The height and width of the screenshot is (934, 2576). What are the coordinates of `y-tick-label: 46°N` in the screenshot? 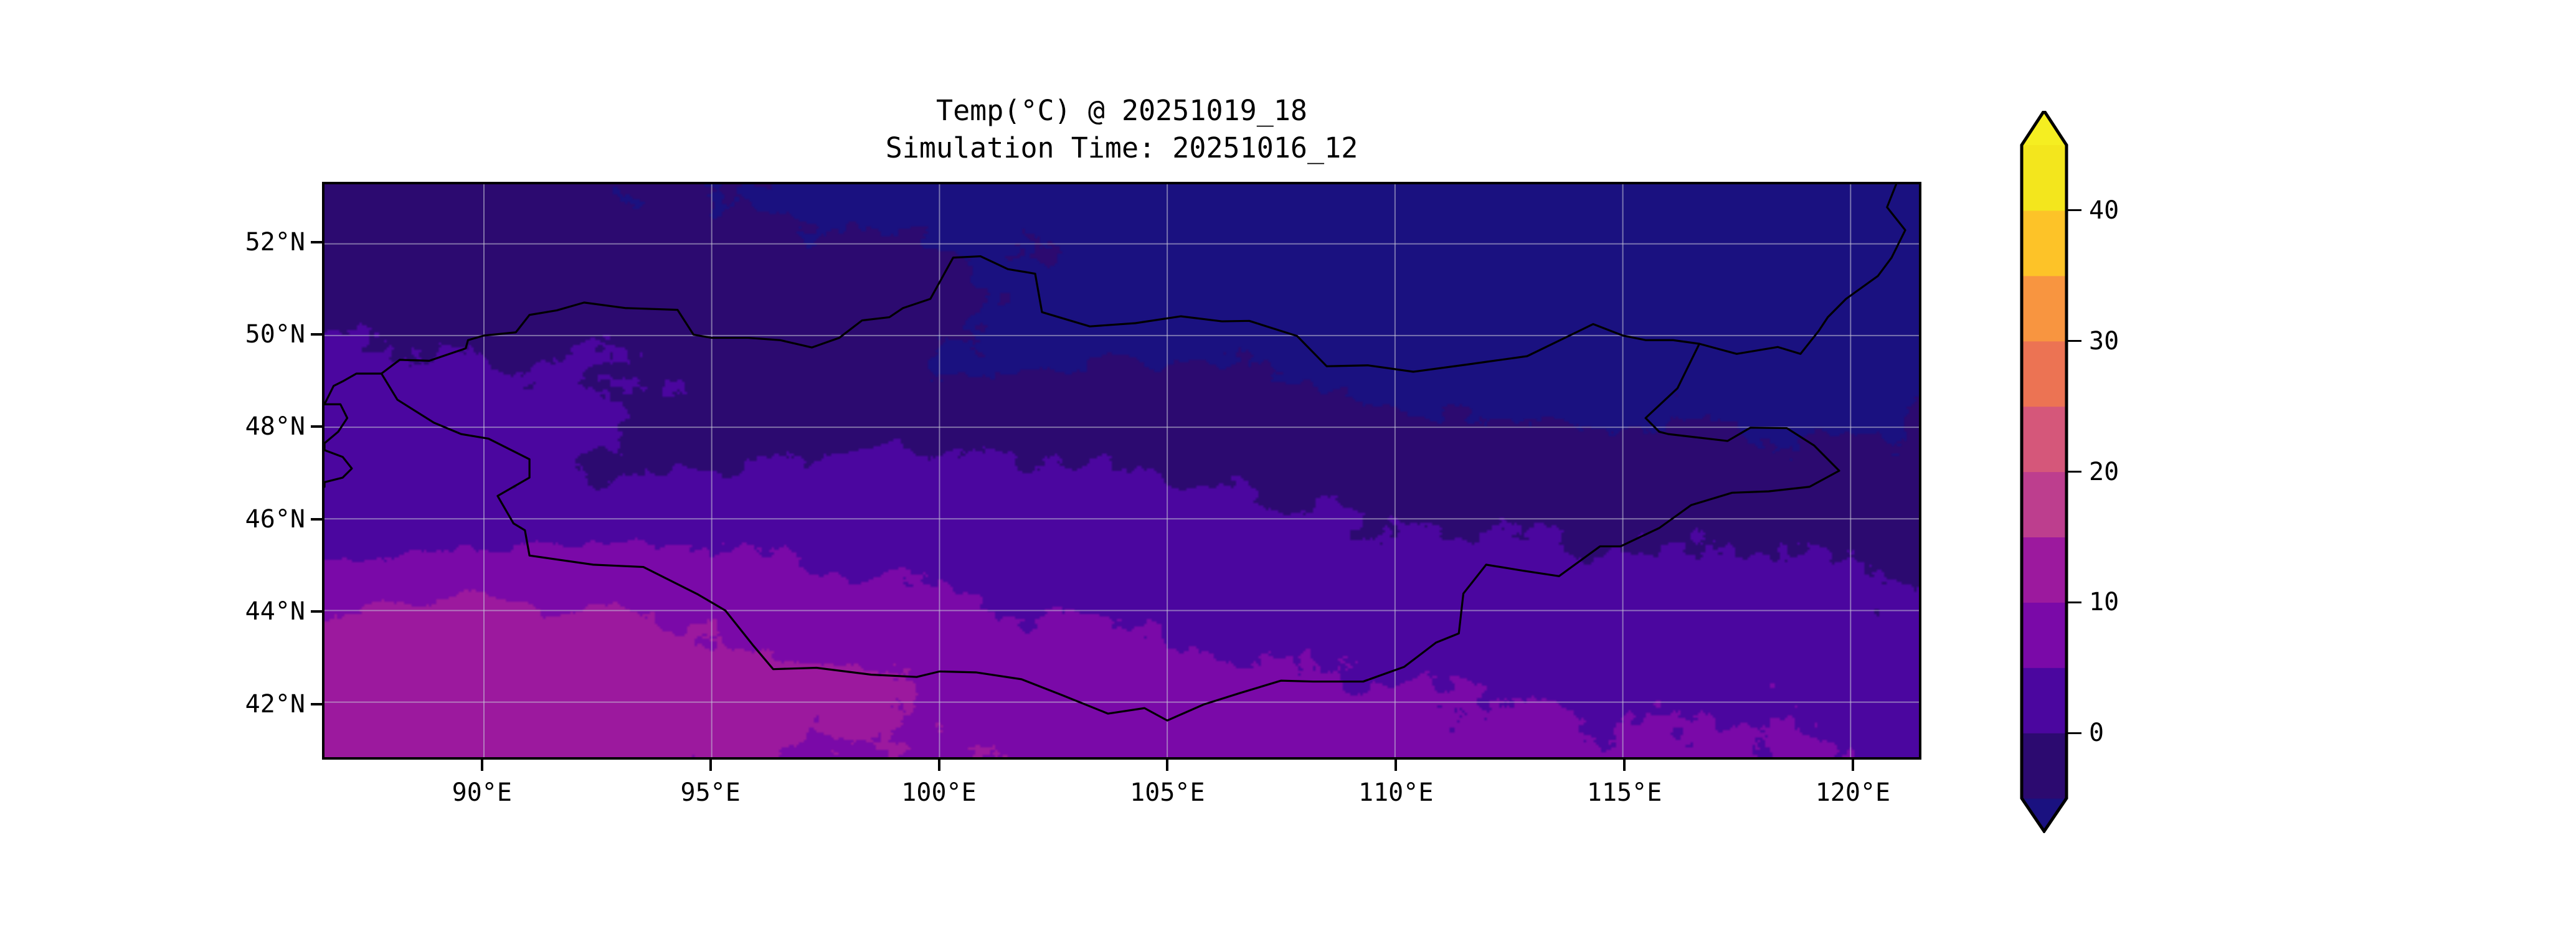 It's located at (275, 519).